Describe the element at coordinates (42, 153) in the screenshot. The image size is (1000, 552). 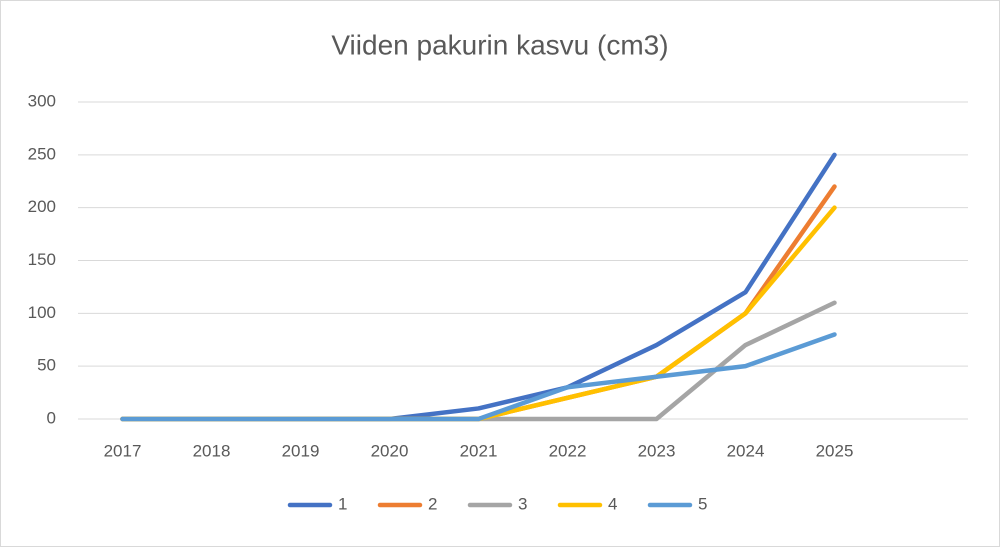
I see `y-tick-label: 250` at that location.